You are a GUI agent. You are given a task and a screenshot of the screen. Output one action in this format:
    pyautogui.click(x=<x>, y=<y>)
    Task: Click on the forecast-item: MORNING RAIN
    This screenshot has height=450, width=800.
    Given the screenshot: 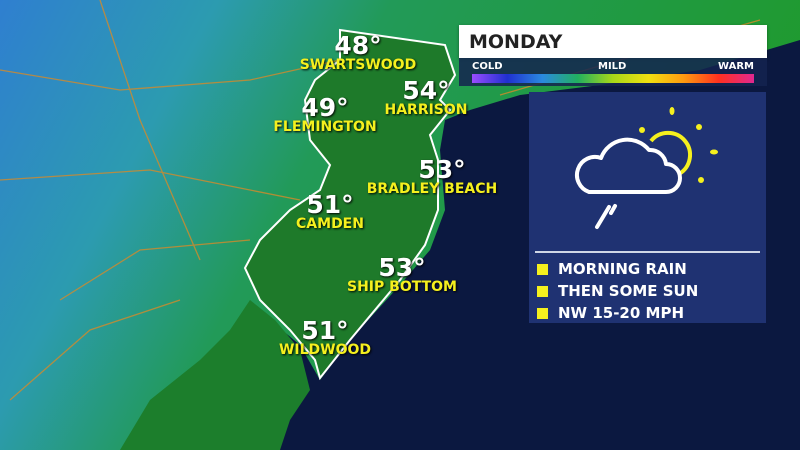 What is the action you would take?
    pyautogui.click(x=612, y=269)
    